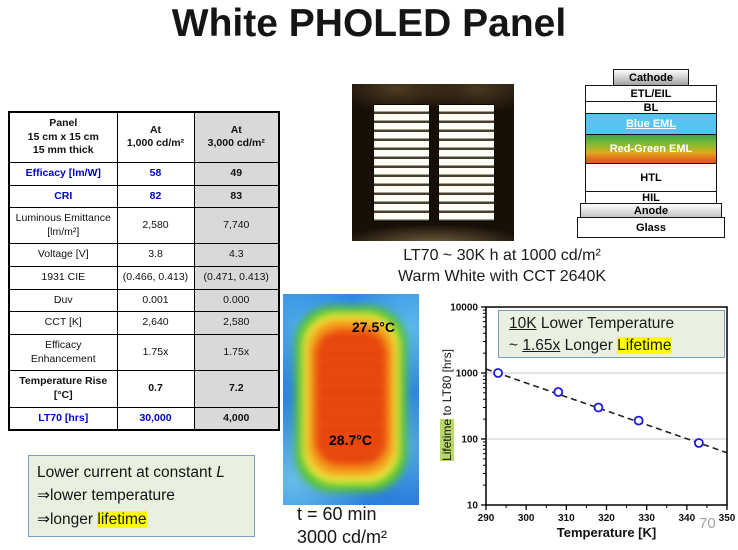 The height and width of the screenshot is (550, 738). I want to click on stack-layer-hil: HIL, so click(651, 198).